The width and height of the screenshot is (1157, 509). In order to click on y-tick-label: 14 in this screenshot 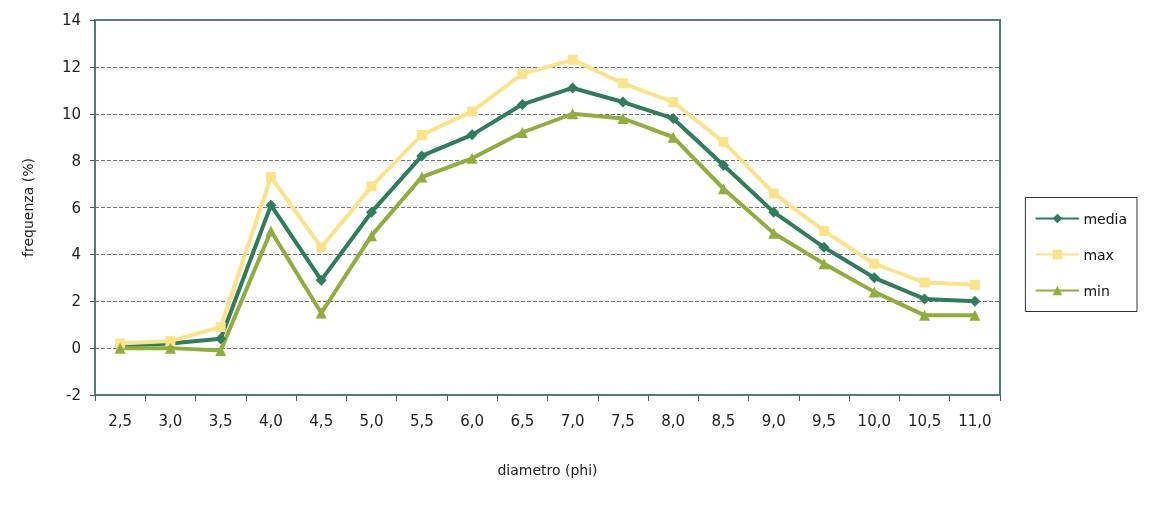, I will do `click(71, 20)`.